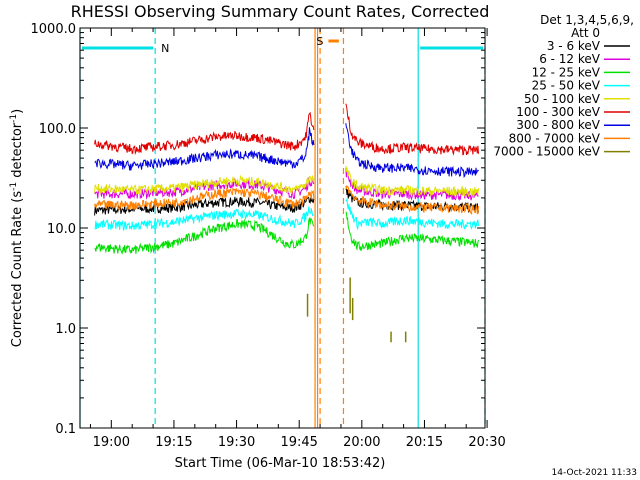  Describe the element at coordinates (587, 20) in the screenshot. I see `legend-header-detectors: Det 1,3,4,5,6,9,` at that location.